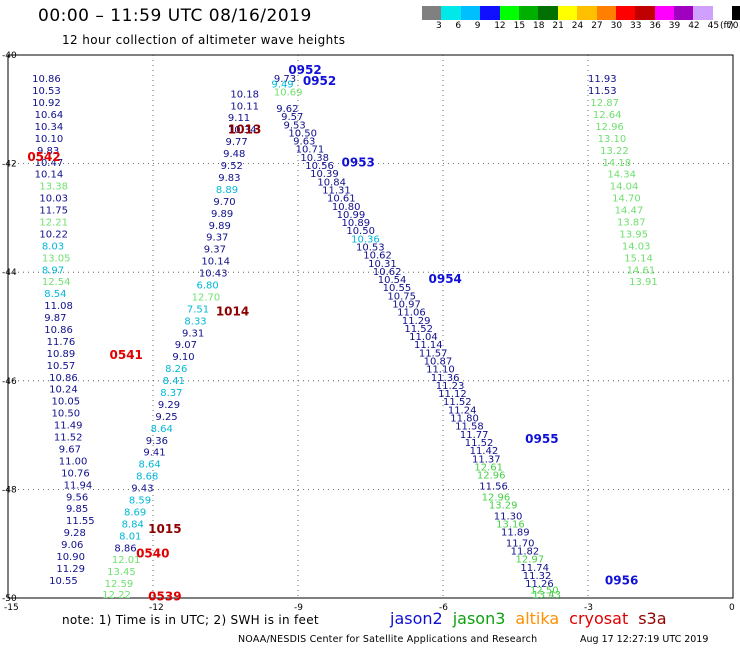  I want to click on wave-height-label: 11.57, so click(433, 353).